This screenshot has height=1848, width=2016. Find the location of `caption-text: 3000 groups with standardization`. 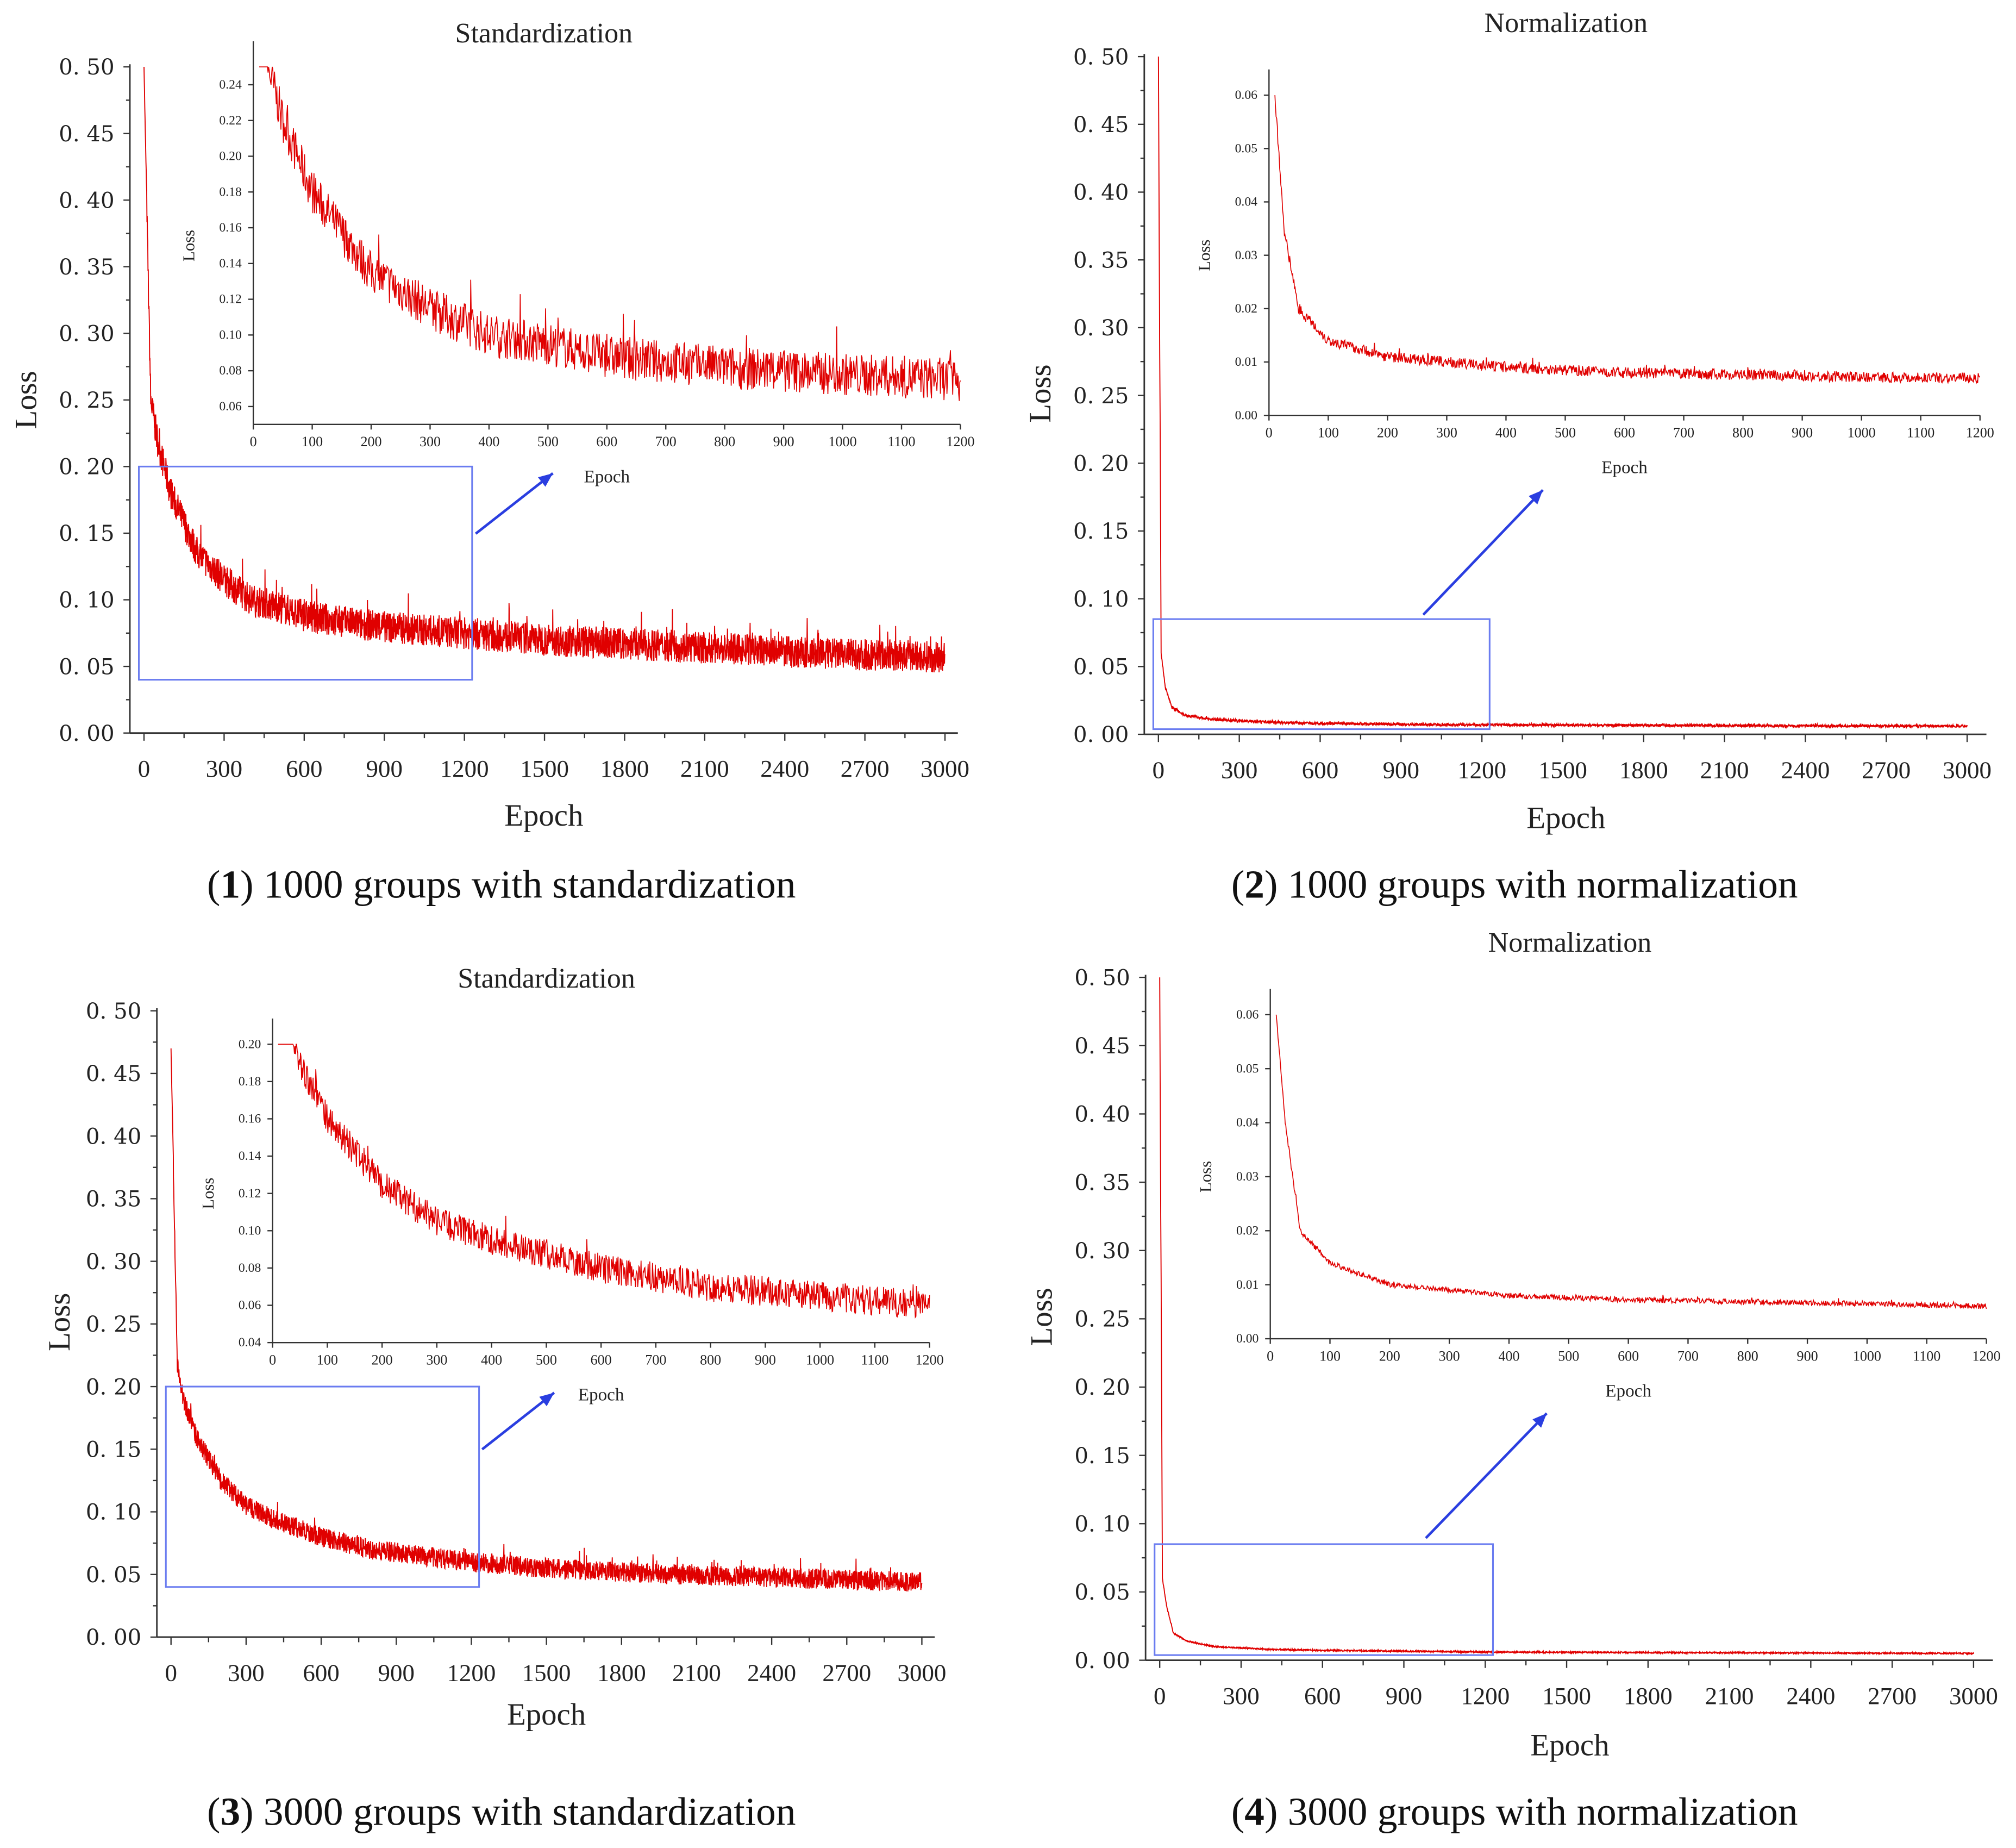

caption-text: 3000 groups with standardization is located at coordinates (530, 1811).